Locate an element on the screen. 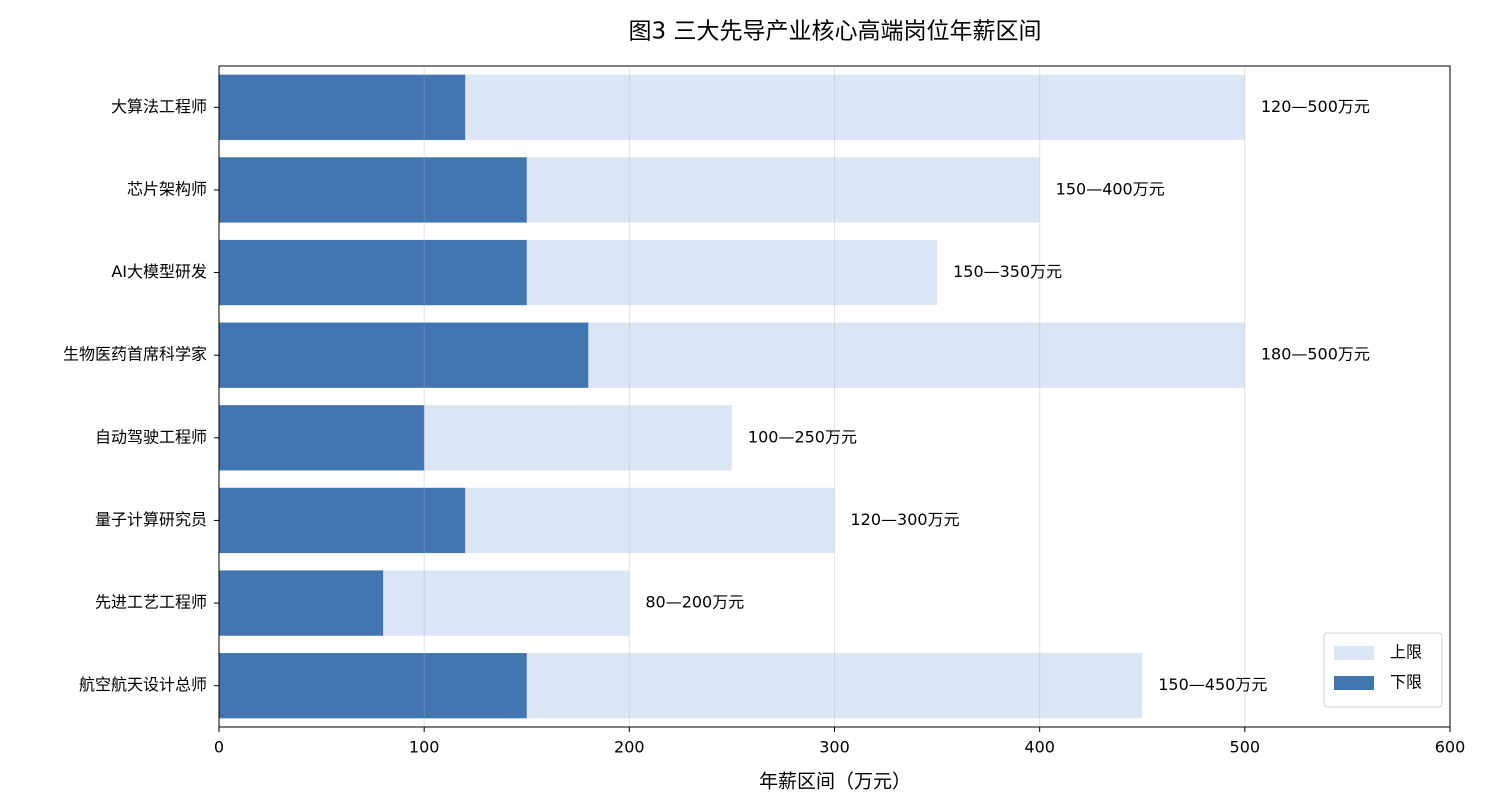  value-label: 150—450万元 is located at coordinates (1212, 684).